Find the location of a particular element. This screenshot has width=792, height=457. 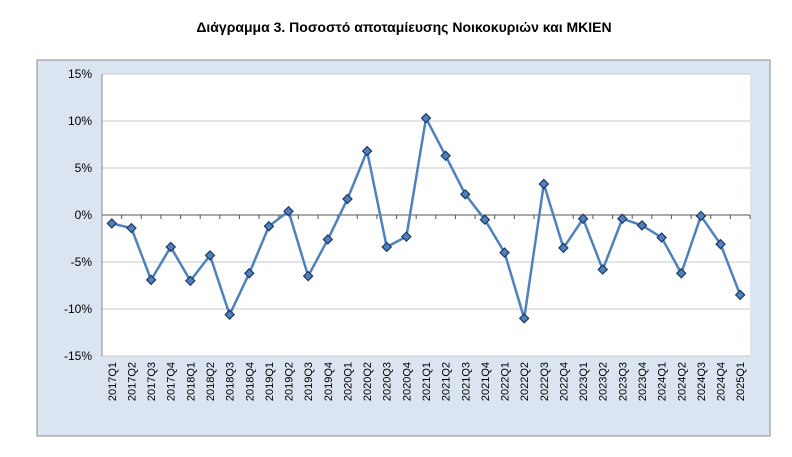

x-tick-label: 2017Q2 is located at coordinates (132, 381).